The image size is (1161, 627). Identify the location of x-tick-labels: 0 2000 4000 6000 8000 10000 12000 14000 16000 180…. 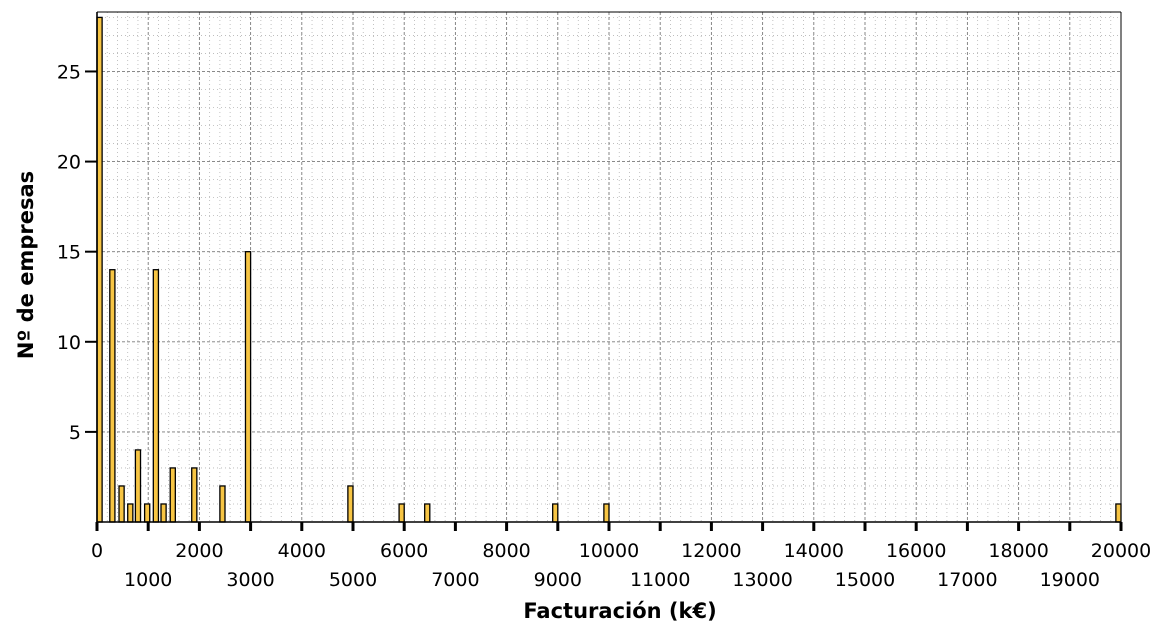
(621, 565).